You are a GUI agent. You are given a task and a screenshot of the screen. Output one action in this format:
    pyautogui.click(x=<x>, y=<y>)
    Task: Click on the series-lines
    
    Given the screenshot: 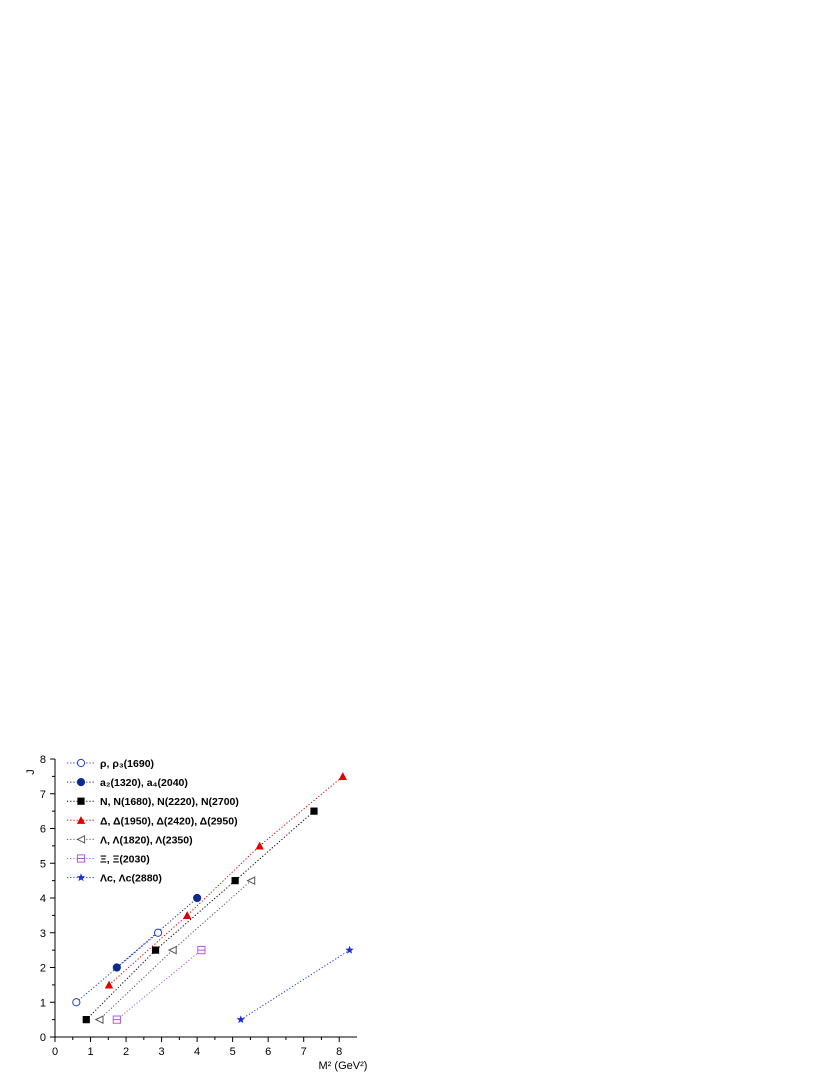 What is the action you would take?
    pyautogui.click(x=212, y=898)
    